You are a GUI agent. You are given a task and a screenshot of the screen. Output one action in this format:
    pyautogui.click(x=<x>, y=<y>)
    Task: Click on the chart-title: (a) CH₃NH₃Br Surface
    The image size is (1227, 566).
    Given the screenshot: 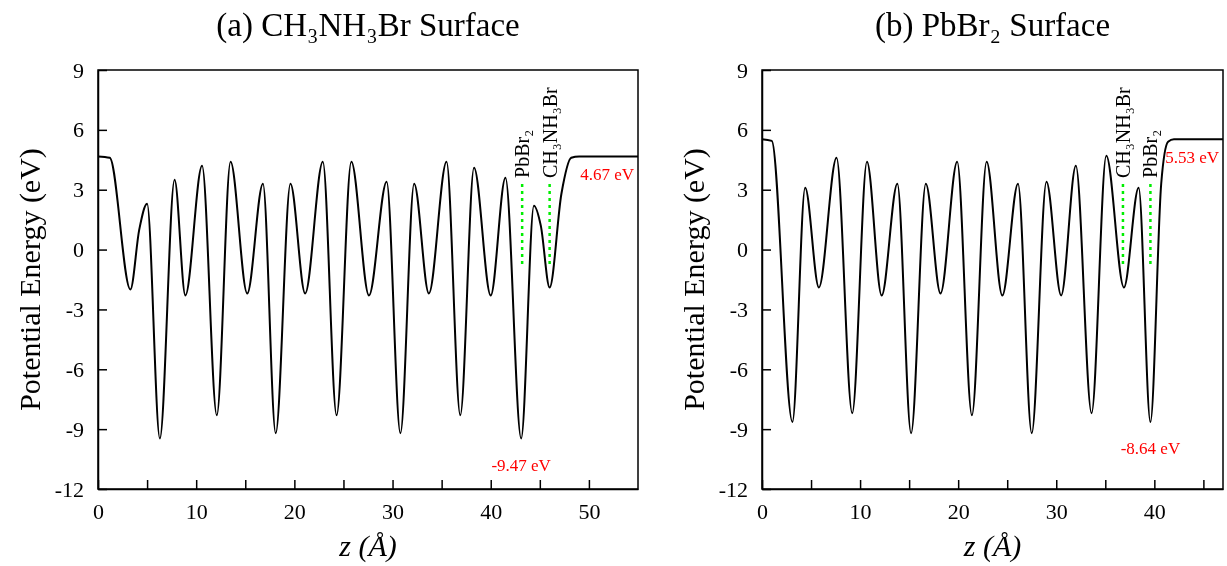 What is the action you would take?
    pyautogui.click(x=368, y=25)
    